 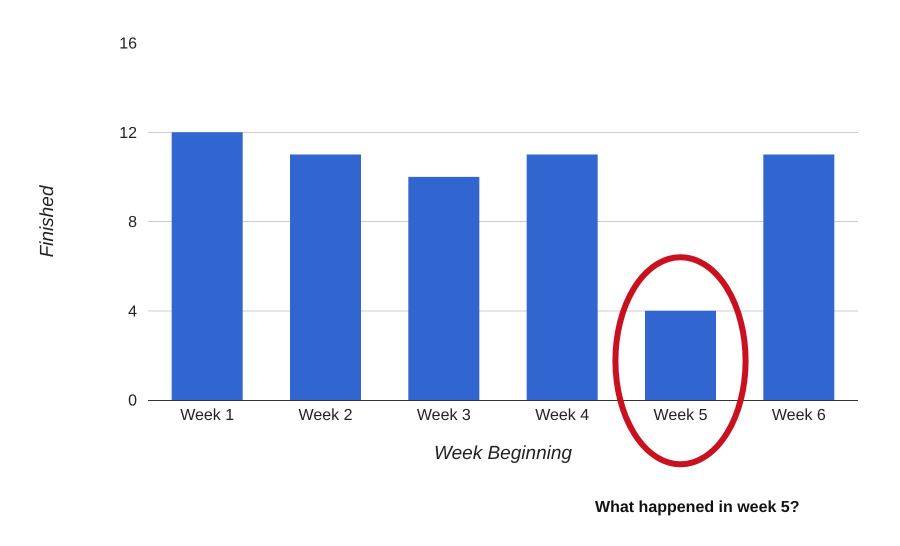 I want to click on y-tick-label: 4, so click(x=133, y=311).